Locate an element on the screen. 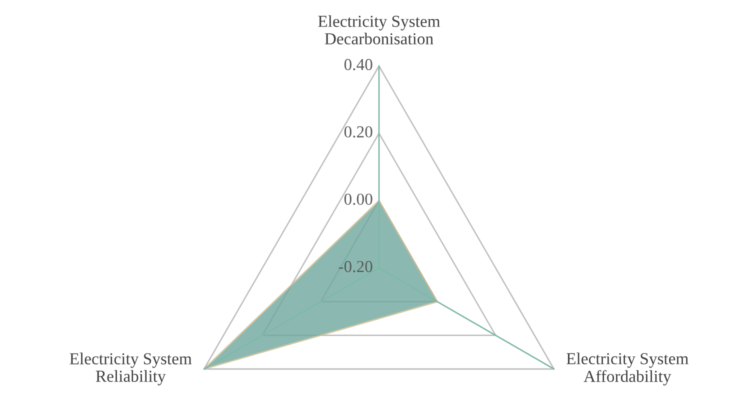 The height and width of the screenshot is (405, 736). spoke-label: Electricity System Reliability is located at coordinates (131, 369).